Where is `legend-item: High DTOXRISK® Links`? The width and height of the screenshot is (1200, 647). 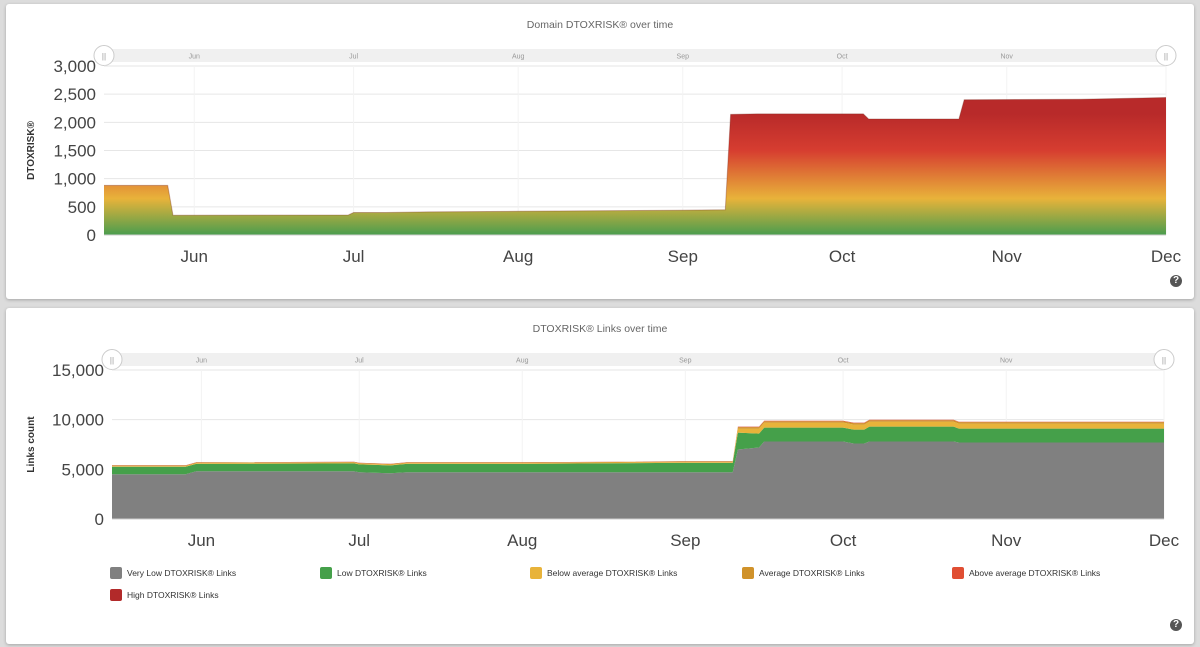
legend-item: High DTOXRISK® Links is located at coordinates (164, 595).